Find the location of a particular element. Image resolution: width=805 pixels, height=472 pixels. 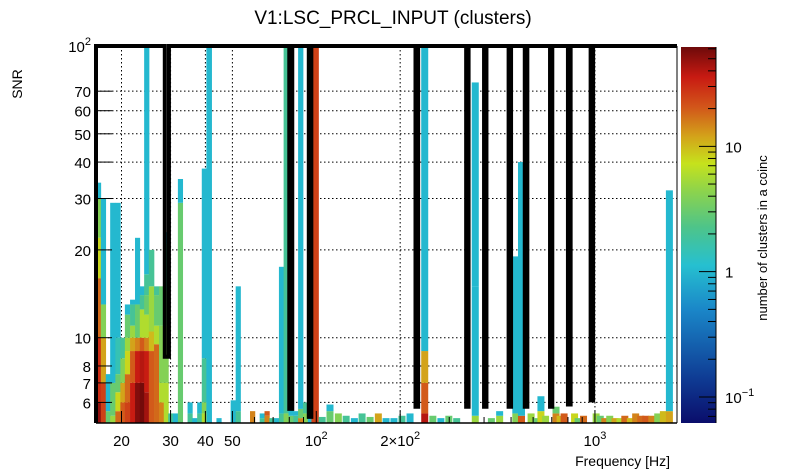

y-tick-label: 60 is located at coordinates (82, 112).